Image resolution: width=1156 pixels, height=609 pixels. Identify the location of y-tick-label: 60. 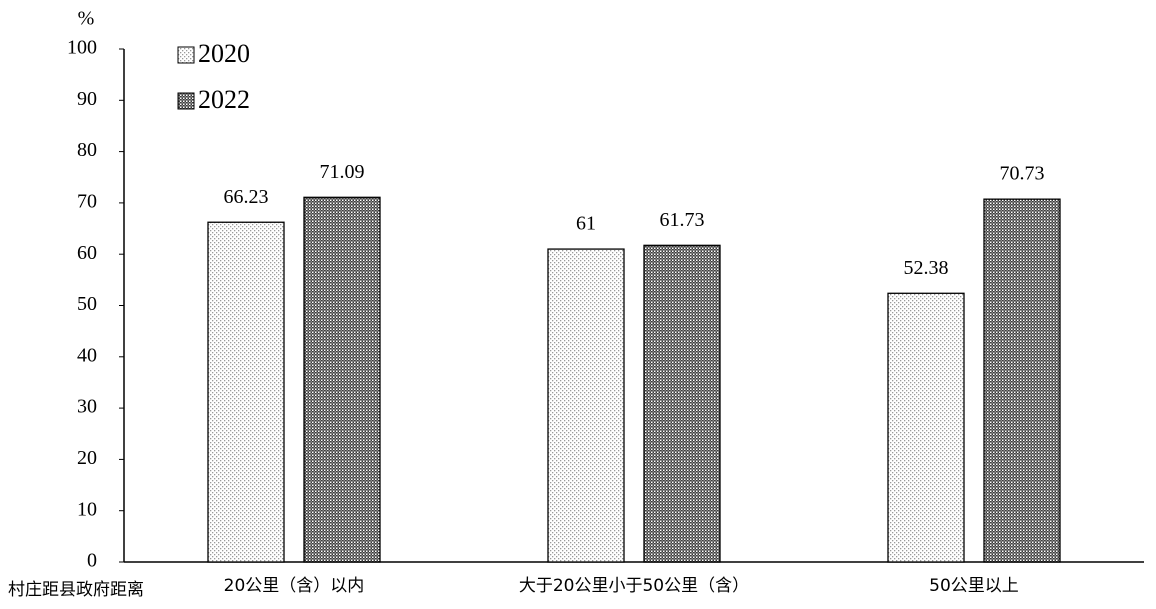
(87, 253).